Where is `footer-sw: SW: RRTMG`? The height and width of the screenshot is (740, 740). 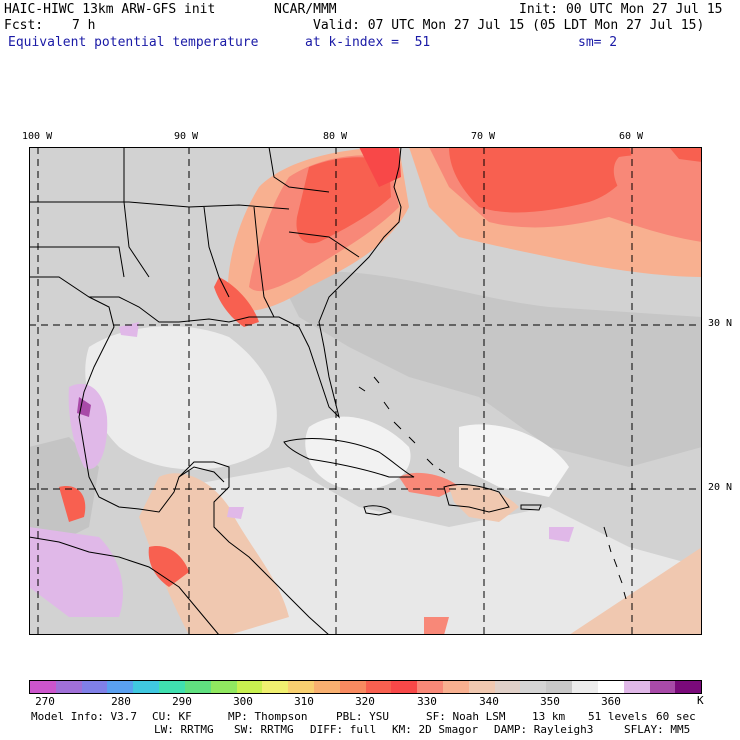
footer-sw: SW: RRTMG is located at coordinates (264, 729).